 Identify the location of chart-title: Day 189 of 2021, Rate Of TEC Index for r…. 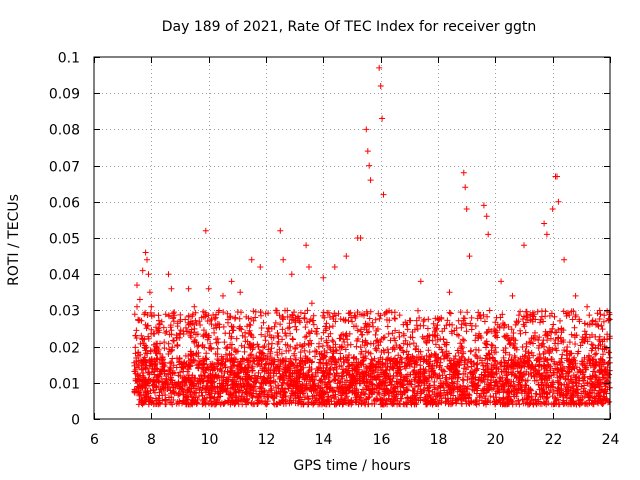
(349, 27).